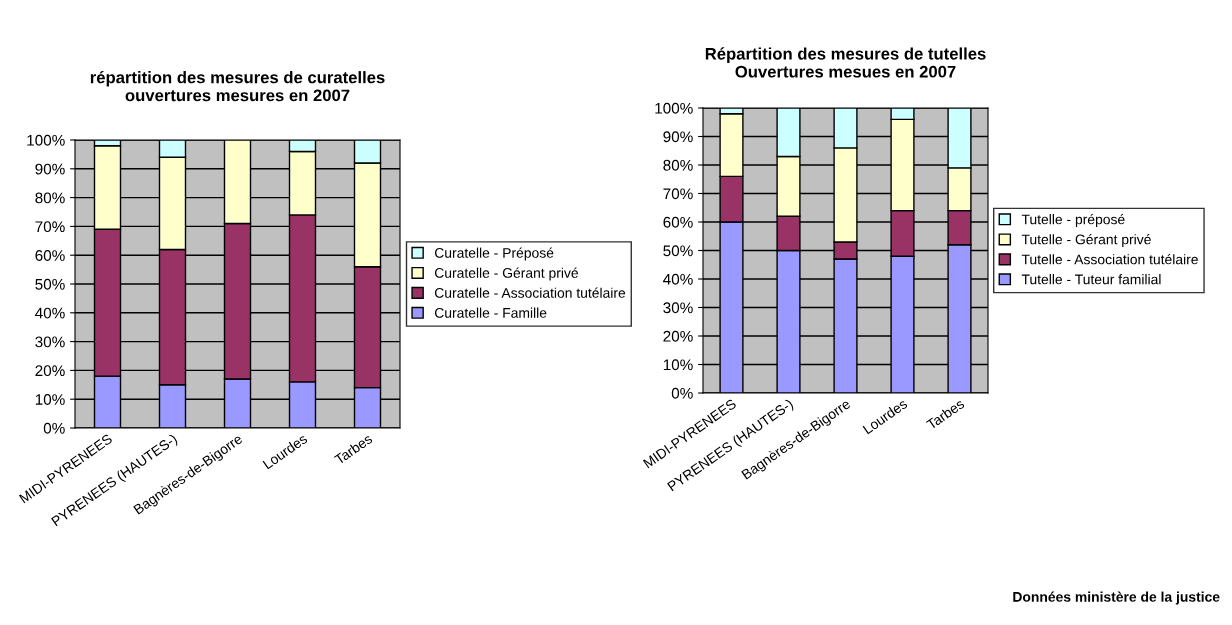 The image size is (1232, 625). I want to click on text: Données ministère de la justice, so click(1116, 598).